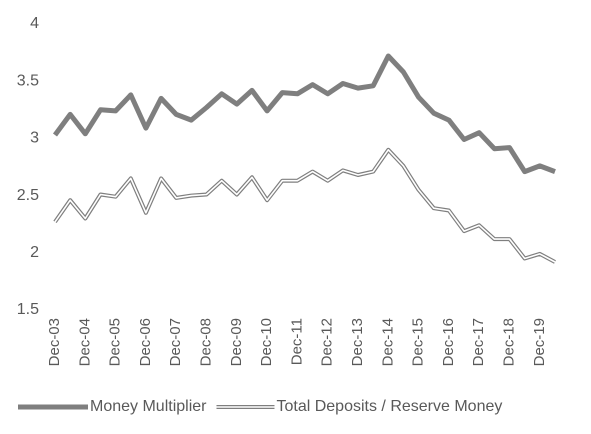 This screenshot has height=434, width=591. Describe the element at coordinates (296, 341) in the screenshot. I see `x-tick-label: Dec-11` at that location.